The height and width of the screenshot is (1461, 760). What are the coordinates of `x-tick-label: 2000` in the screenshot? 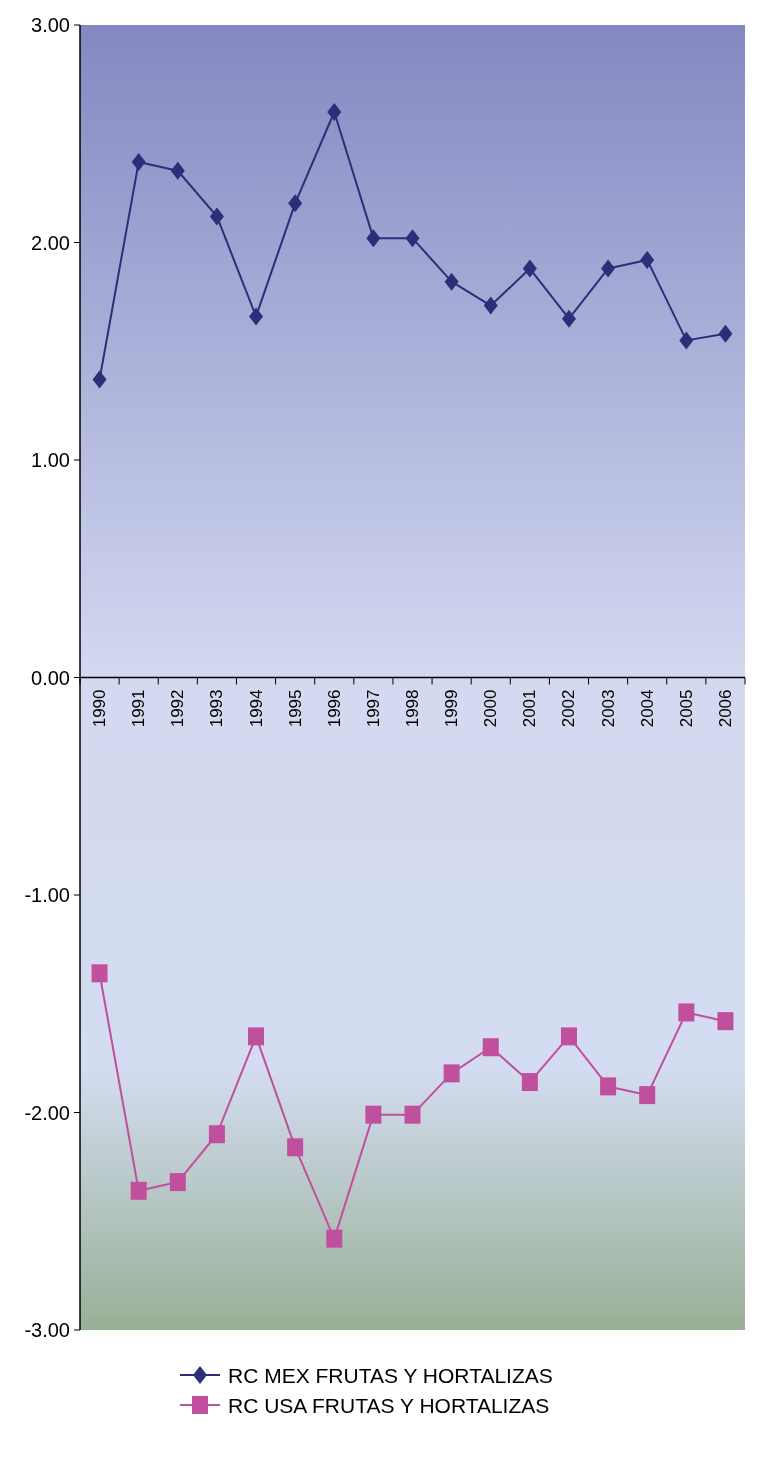 It's located at (491, 708).